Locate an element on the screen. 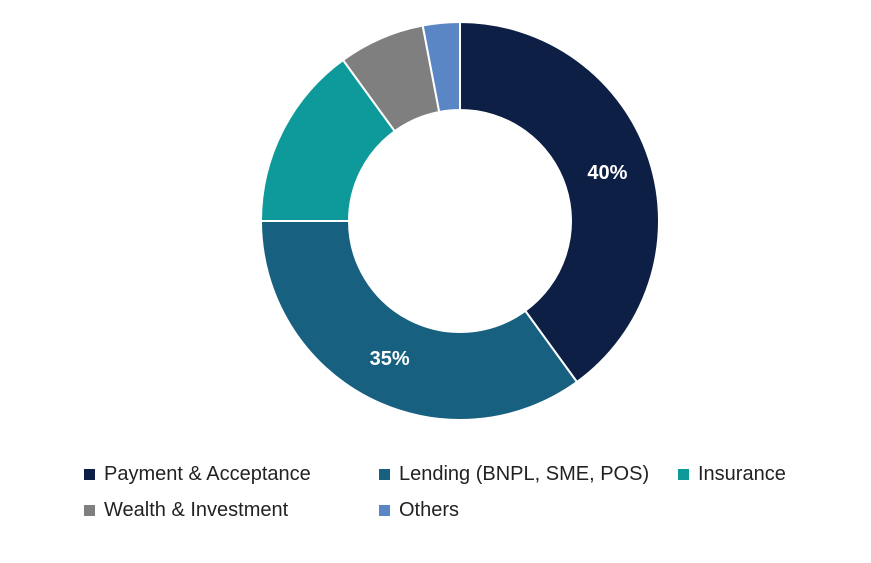 The width and height of the screenshot is (871, 563). legend-swatch-wealth is located at coordinates (89, 510).